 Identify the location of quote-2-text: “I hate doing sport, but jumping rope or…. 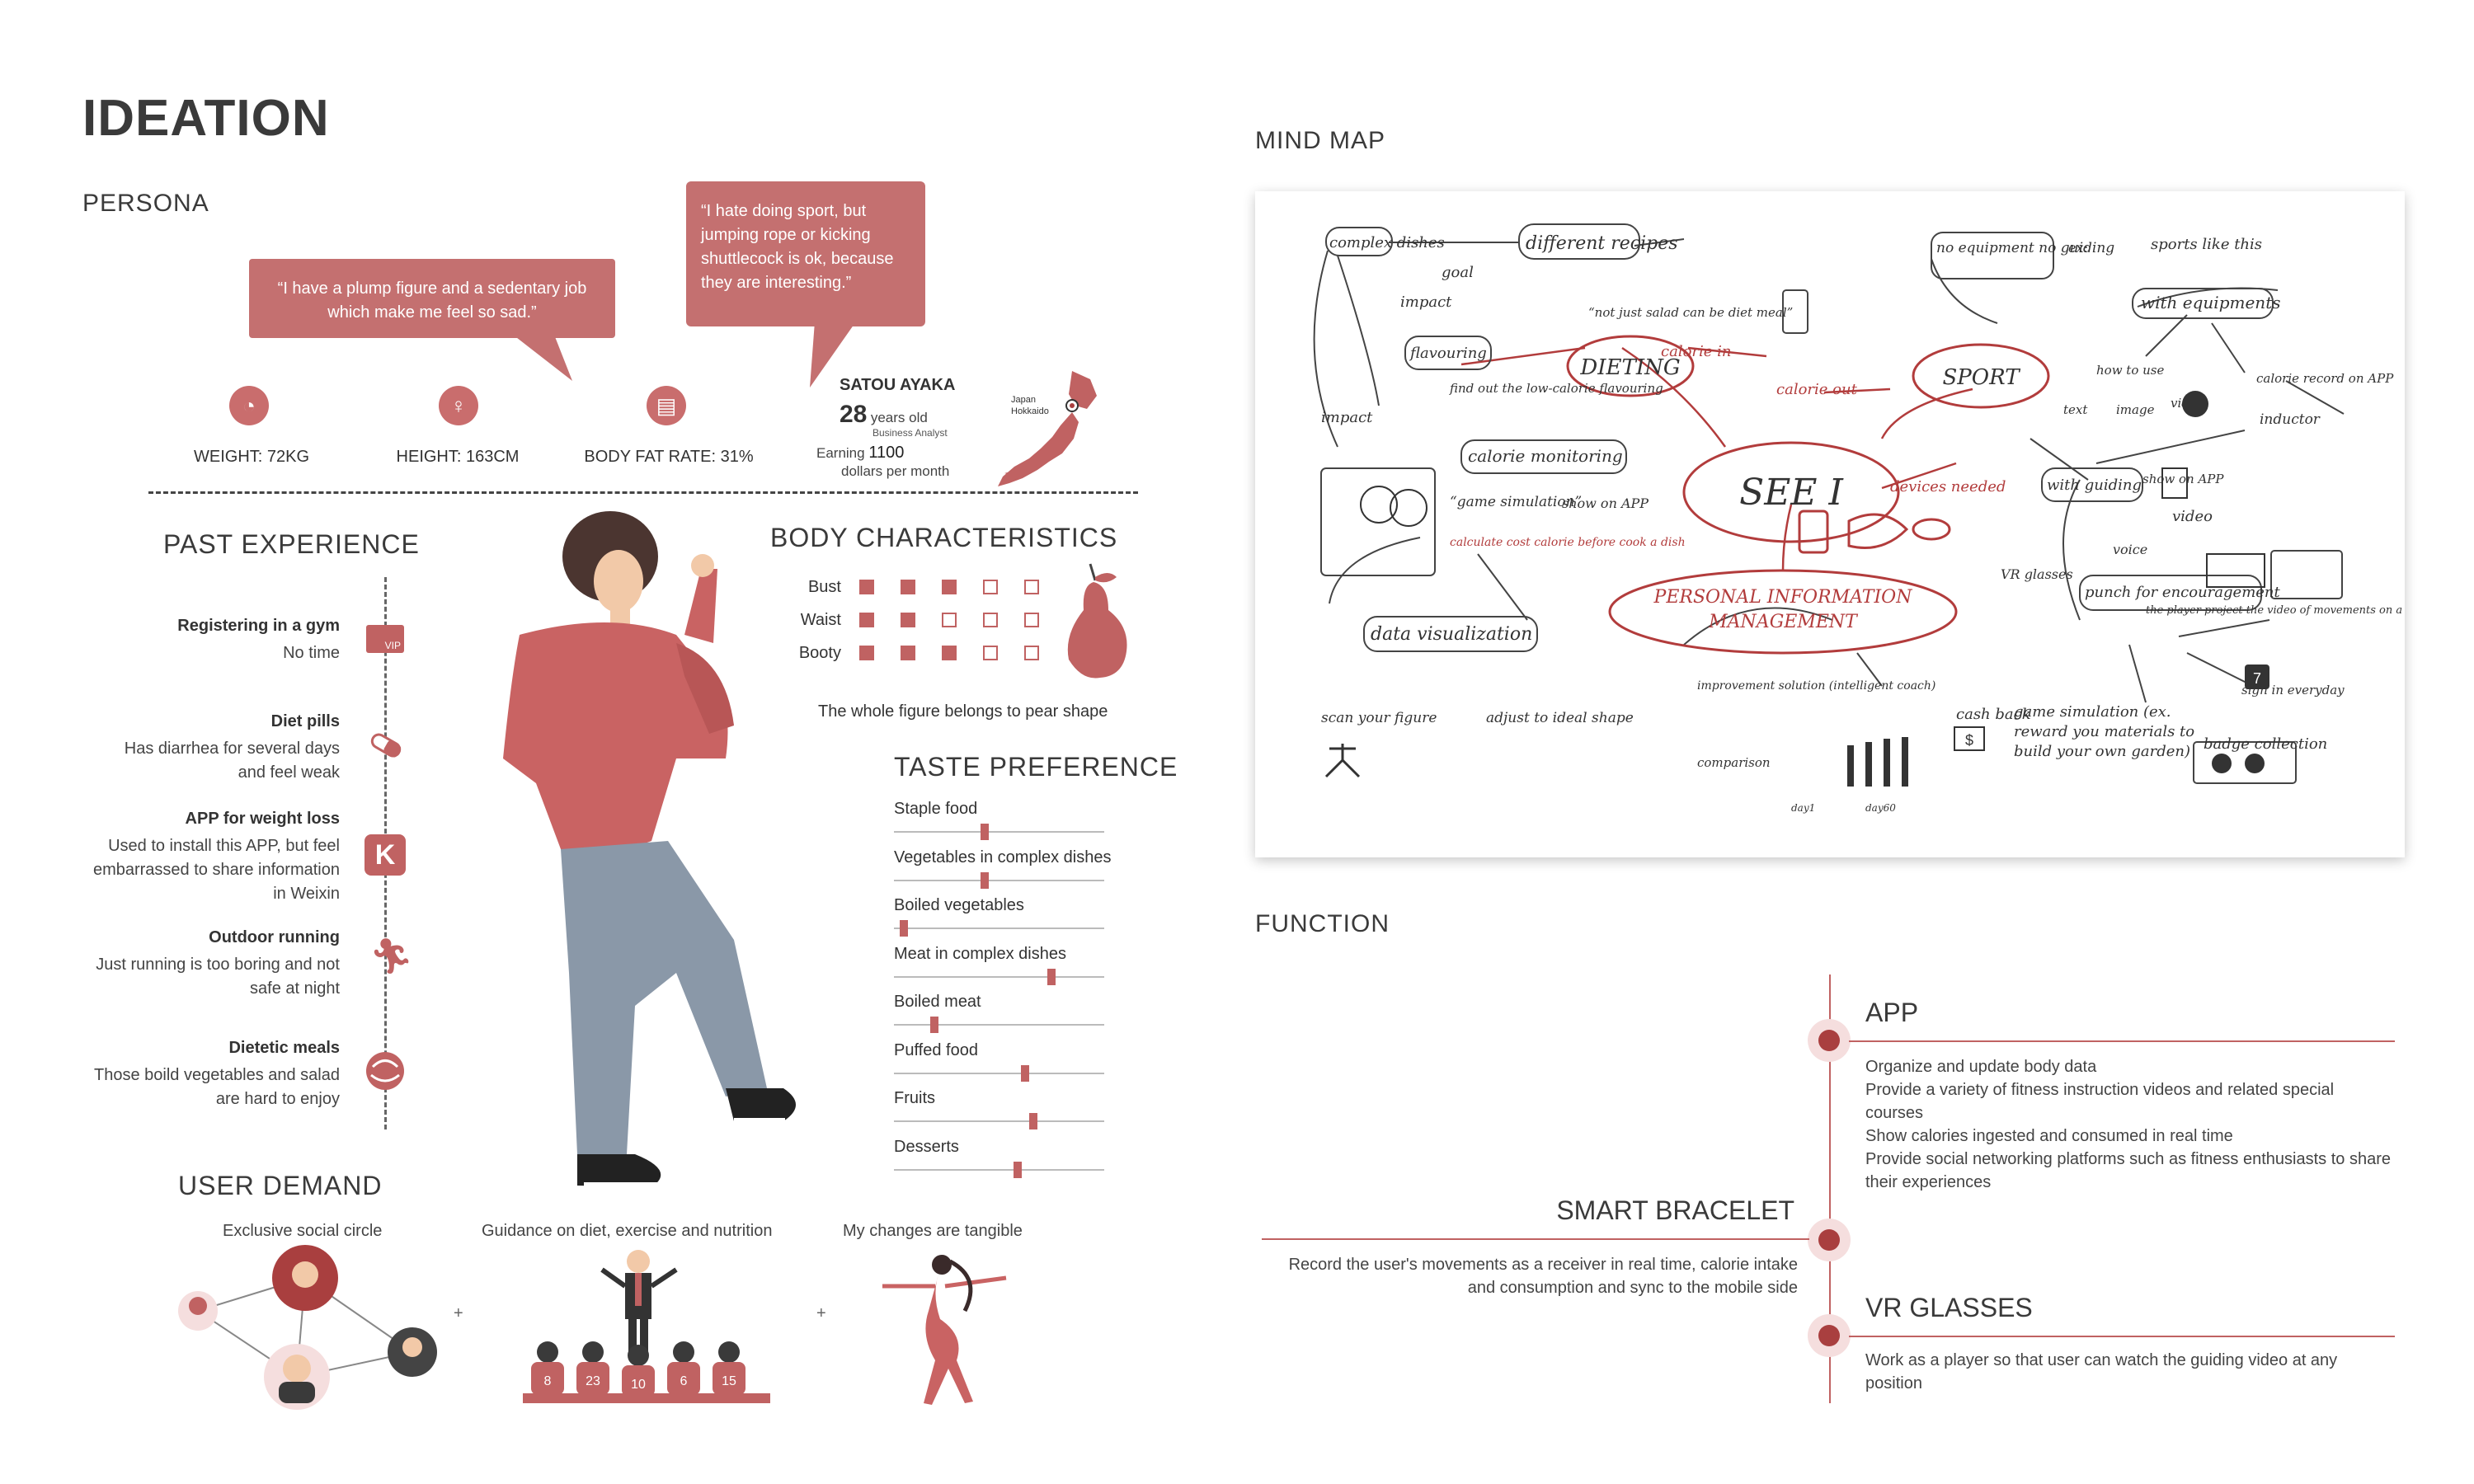
(805, 253).